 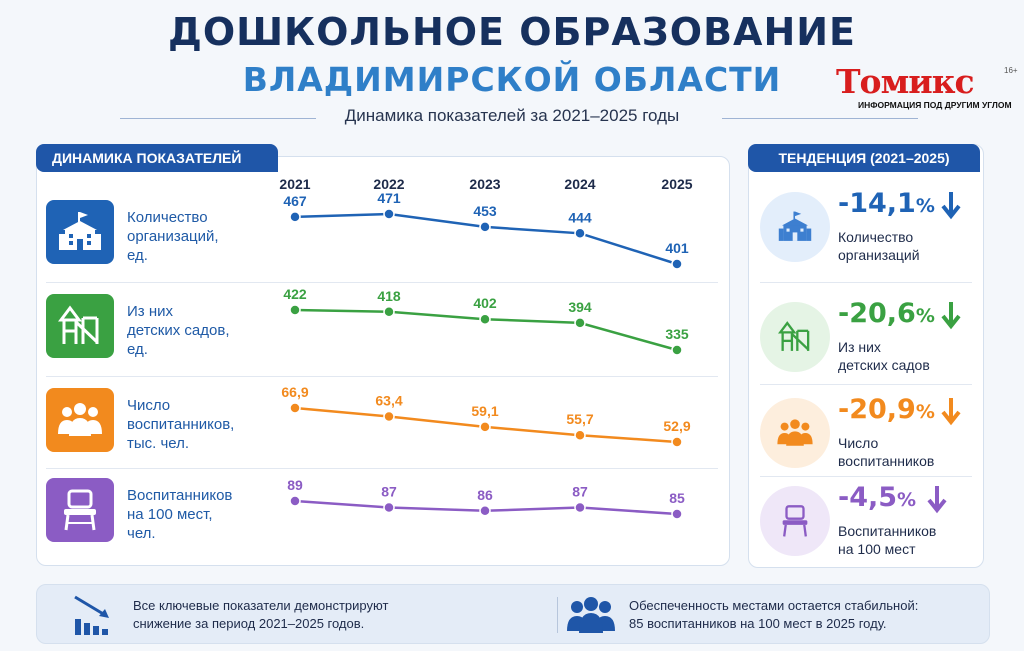 I want to click on logo-name: Томикс, so click(x=905, y=81).